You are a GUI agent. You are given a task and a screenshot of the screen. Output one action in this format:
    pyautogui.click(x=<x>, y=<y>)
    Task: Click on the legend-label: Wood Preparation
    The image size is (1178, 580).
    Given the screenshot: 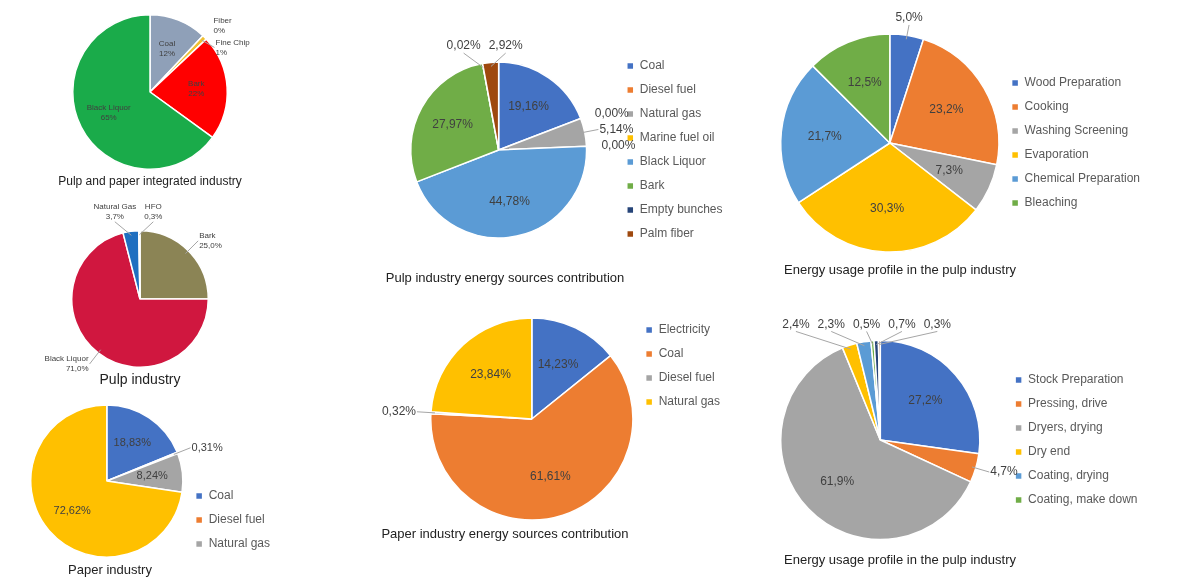 What is the action you would take?
    pyautogui.click(x=1073, y=82)
    